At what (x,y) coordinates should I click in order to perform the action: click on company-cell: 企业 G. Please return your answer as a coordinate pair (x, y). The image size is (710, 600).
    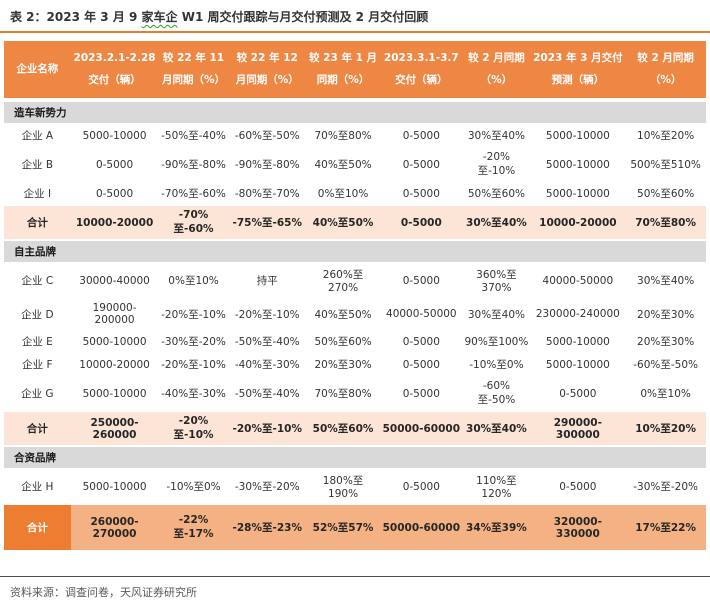
    Looking at the image, I should click on (37, 395).